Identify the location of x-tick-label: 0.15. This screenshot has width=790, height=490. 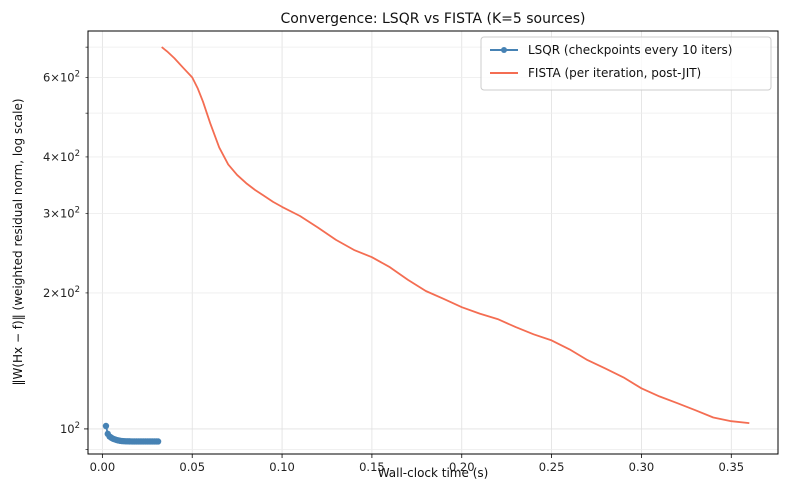
(372, 467).